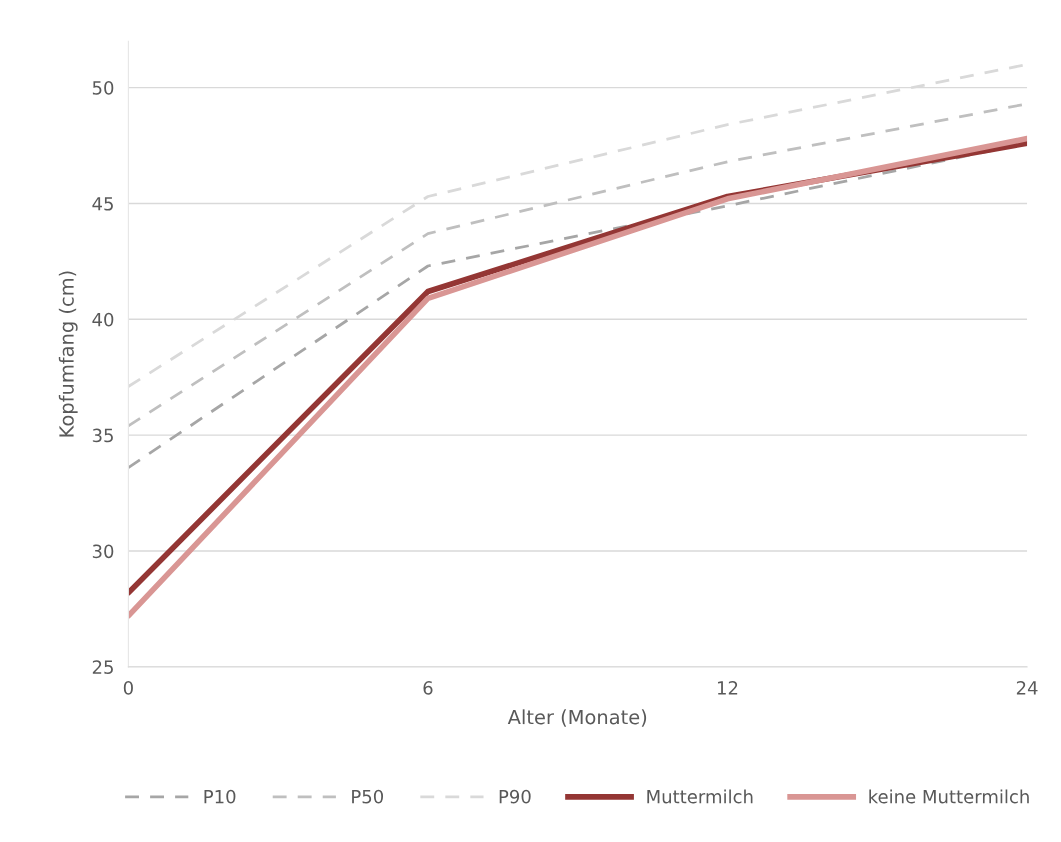 The width and height of the screenshot is (1061, 842). What do you see at coordinates (727, 688) in the screenshot?
I see `x-tick-label: 12` at bounding box center [727, 688].